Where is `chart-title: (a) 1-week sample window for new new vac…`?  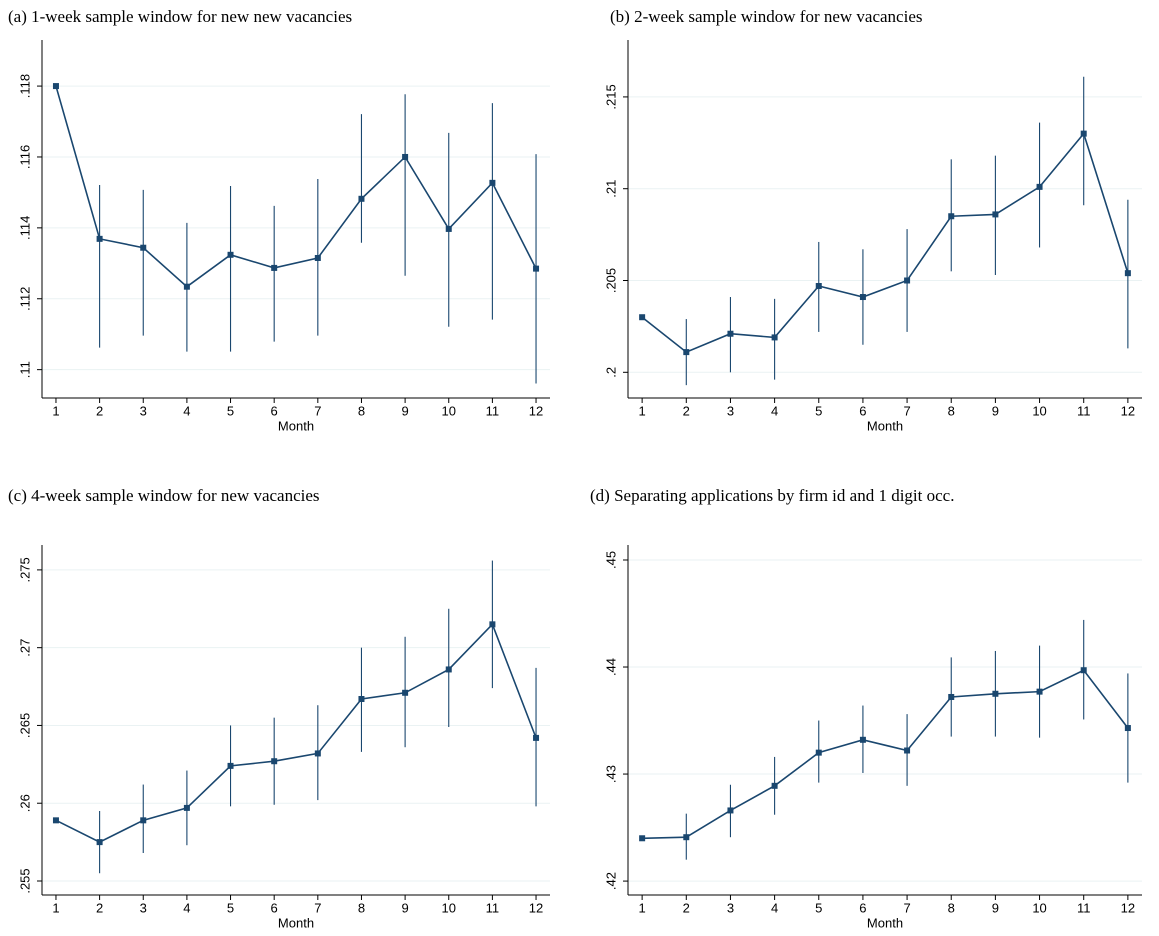
chart-title: (a) 1-week sample window for new new vac… is located at coordinates (180, 16).